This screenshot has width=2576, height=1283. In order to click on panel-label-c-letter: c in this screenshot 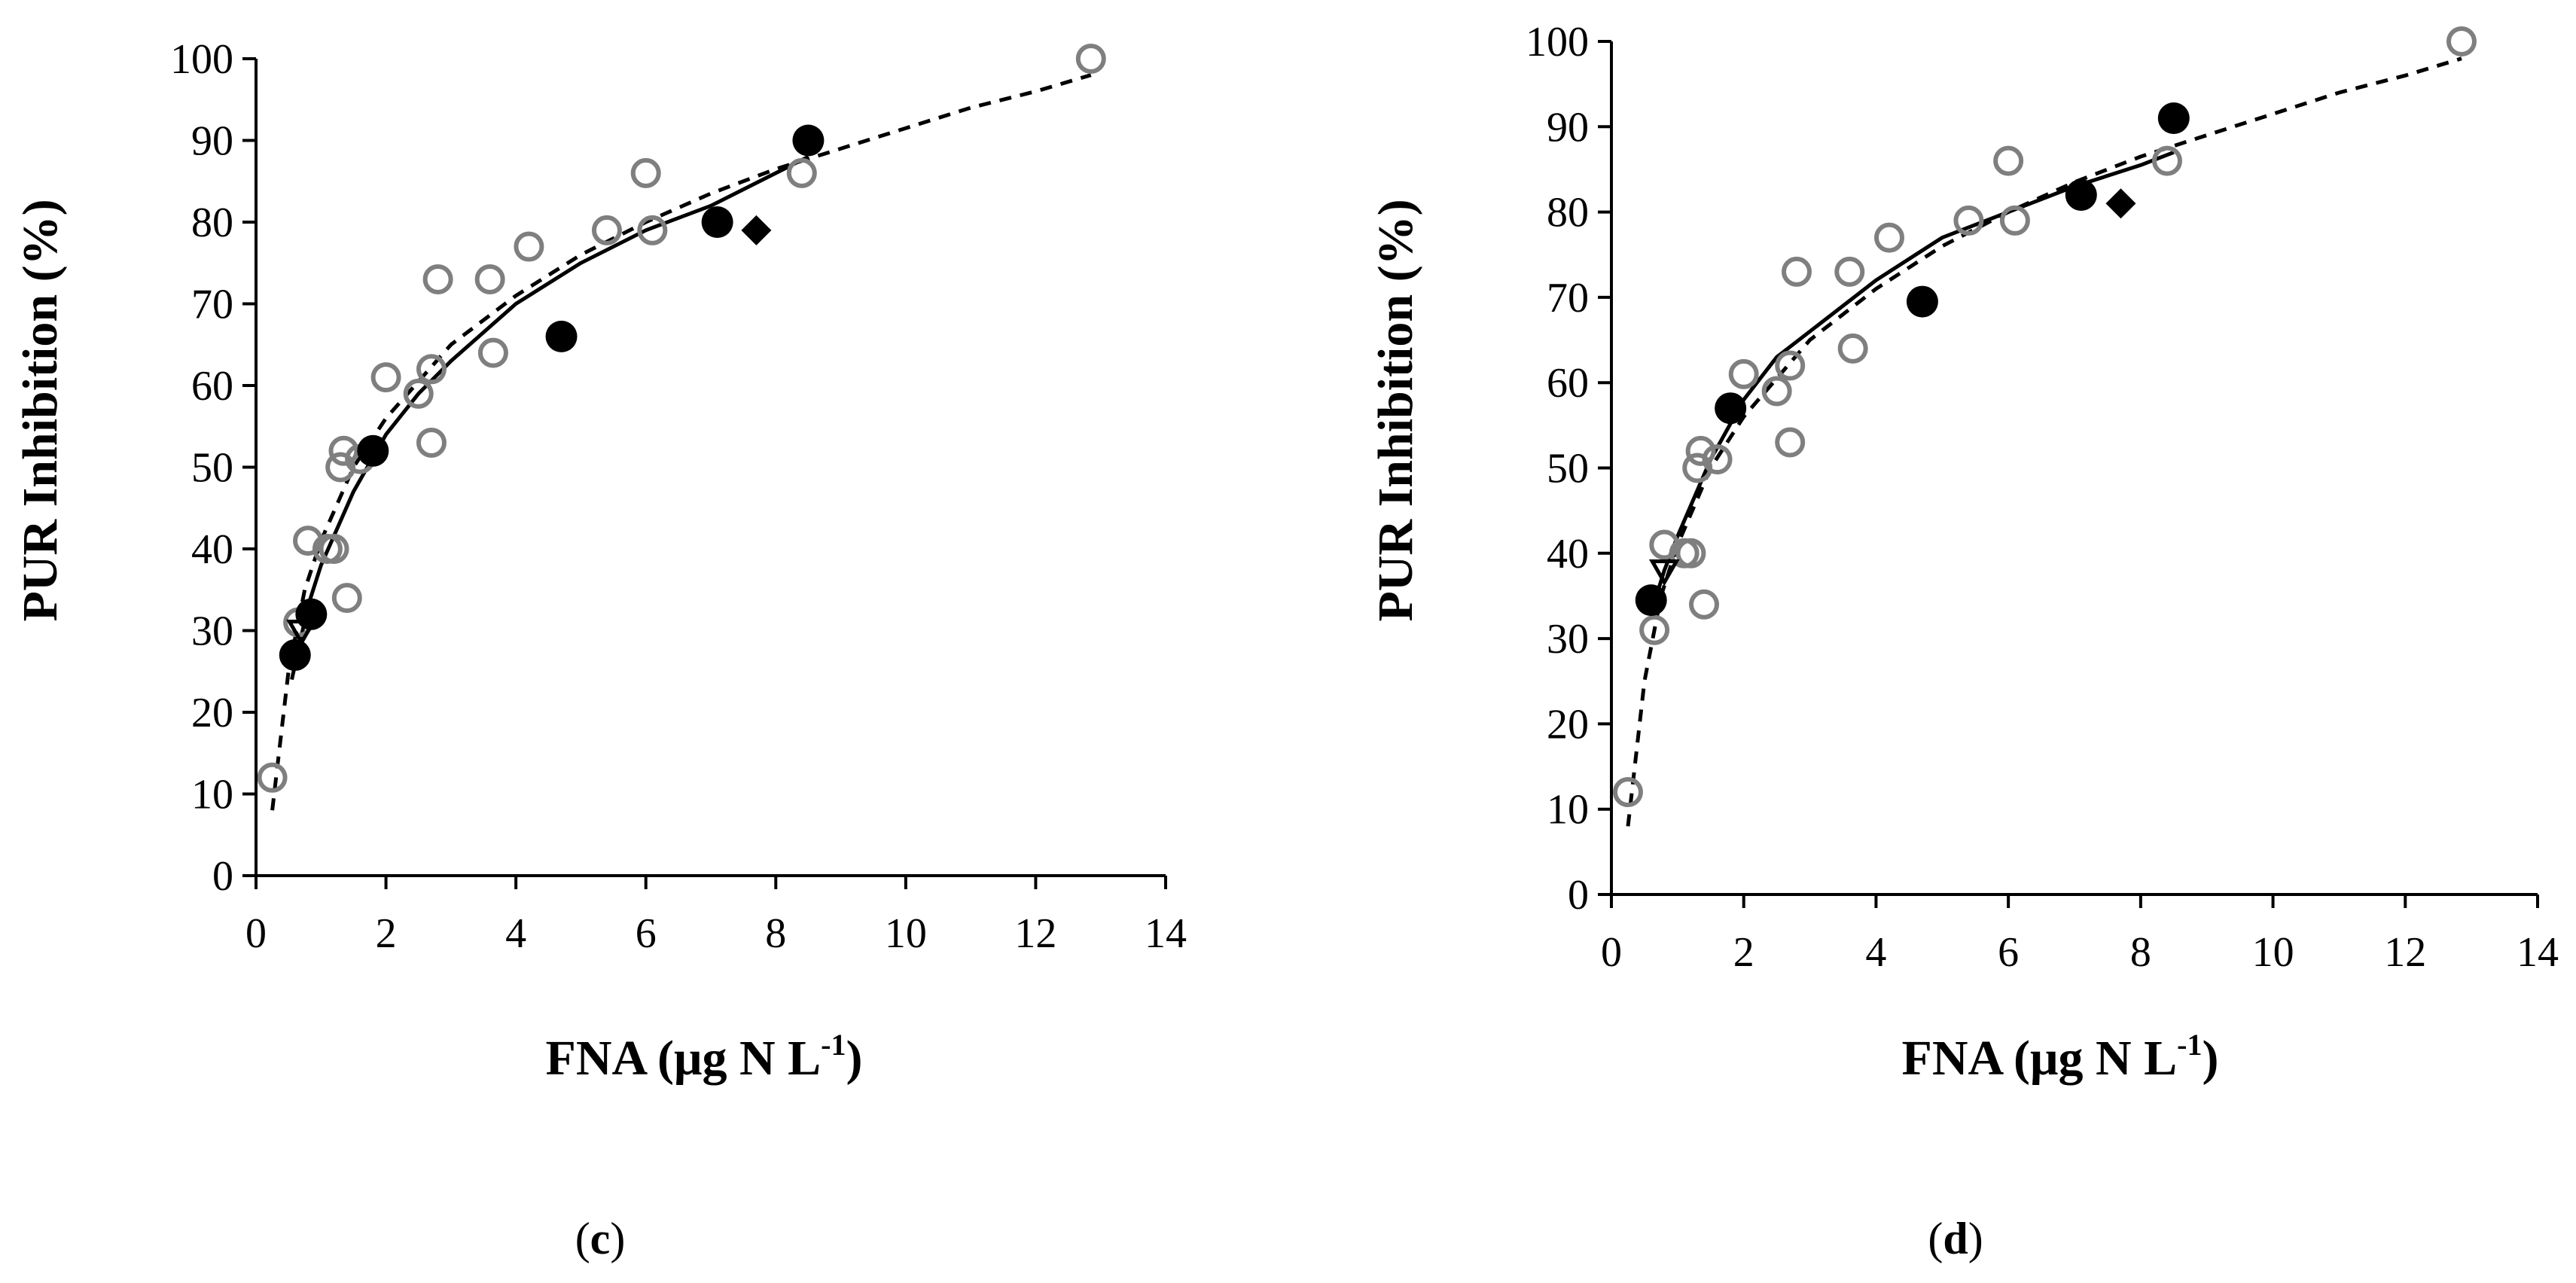, I will do `click(600, 1238)`.